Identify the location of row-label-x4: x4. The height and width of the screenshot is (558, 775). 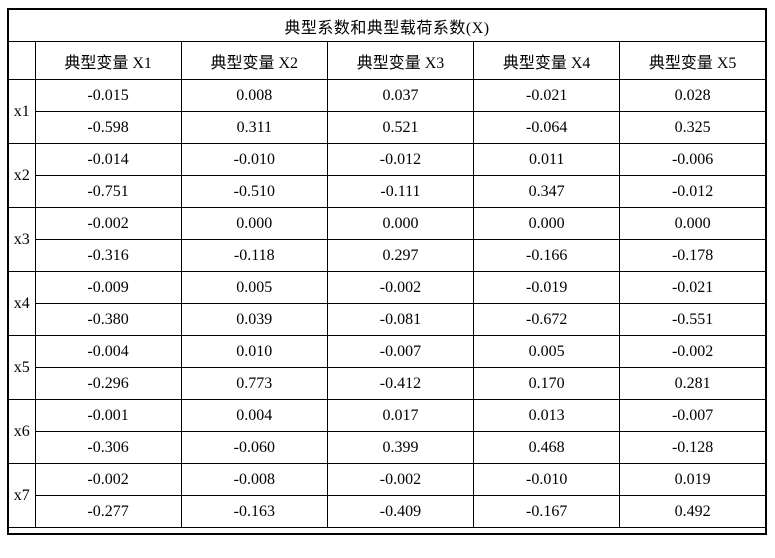
(21, 303).